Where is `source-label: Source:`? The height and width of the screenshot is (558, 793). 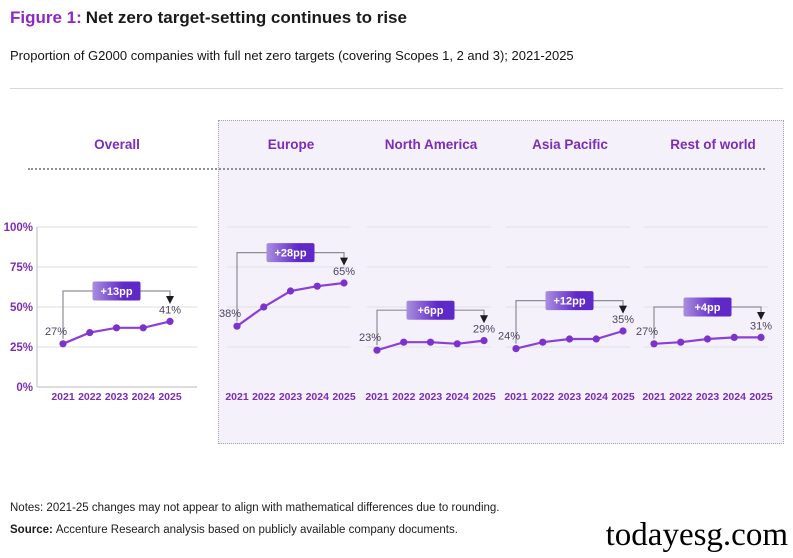 source-label: Source: is located at coordinates (31, 530).